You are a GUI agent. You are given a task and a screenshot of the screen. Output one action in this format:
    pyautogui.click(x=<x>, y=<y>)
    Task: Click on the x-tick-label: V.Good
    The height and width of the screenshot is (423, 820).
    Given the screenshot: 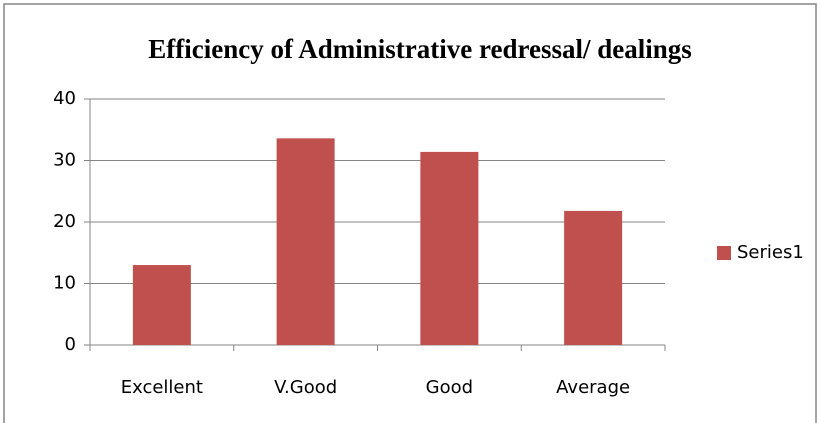 What is the action you would take?
    pyautogui.click(x=305, y=387)
    